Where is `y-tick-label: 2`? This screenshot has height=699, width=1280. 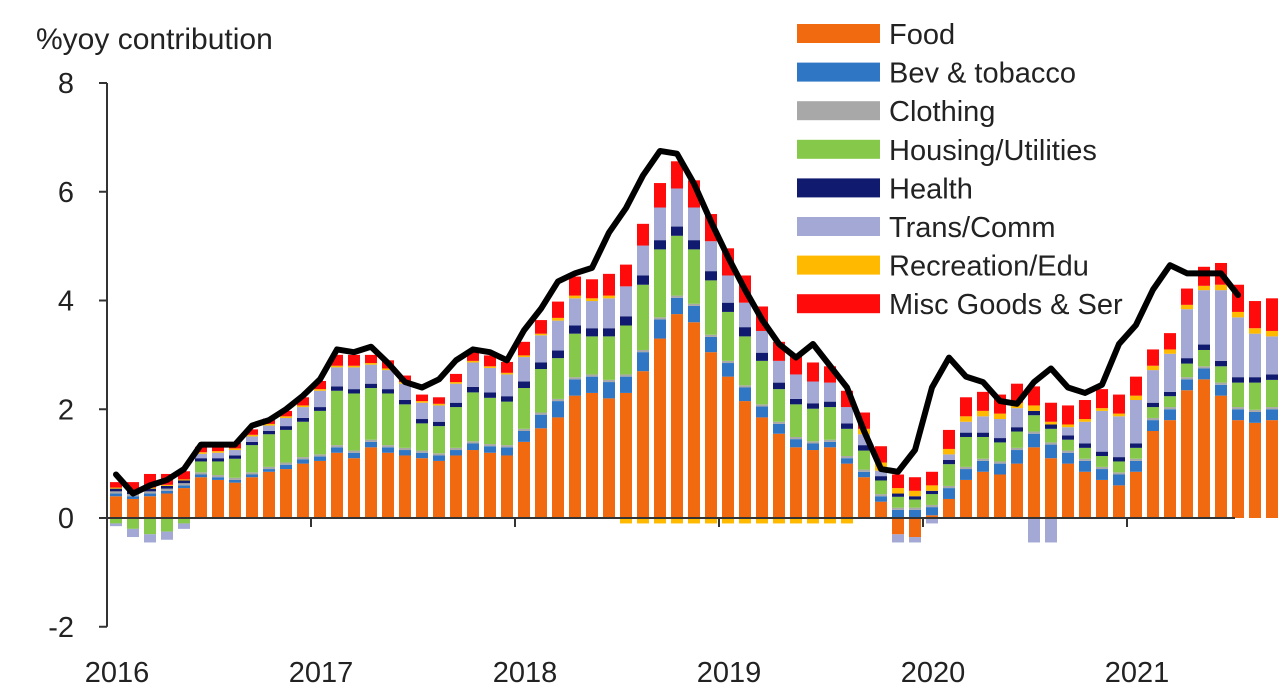
y-tick-label: 2 is located at coordinates (66, 410).